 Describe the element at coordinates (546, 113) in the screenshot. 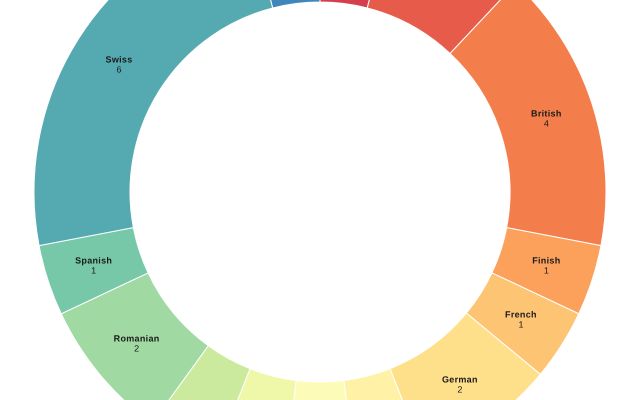

I see `slice-label: British` at that location.